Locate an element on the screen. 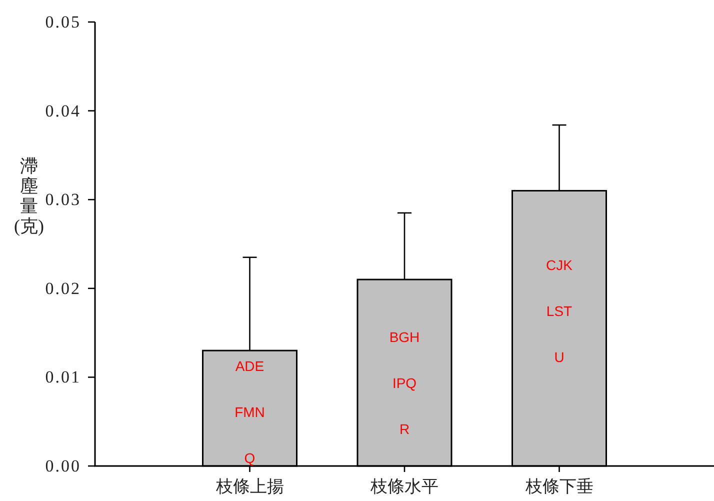  x-tick-label: 枝條水平 is located at coordinates (404, 486).